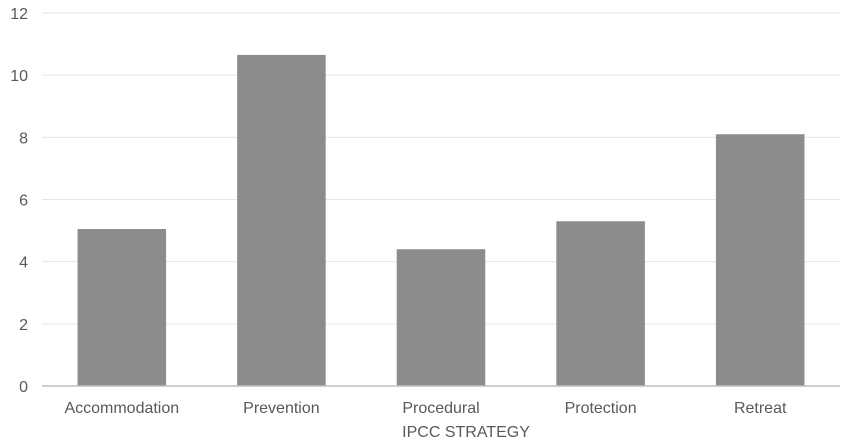 Image resolution: width=842 pixels, height=440 pixels. What do you see at coordinates (23, 325) in the screenshot?
I see `y-tick-label: 2` at bounding box center [23, 325].